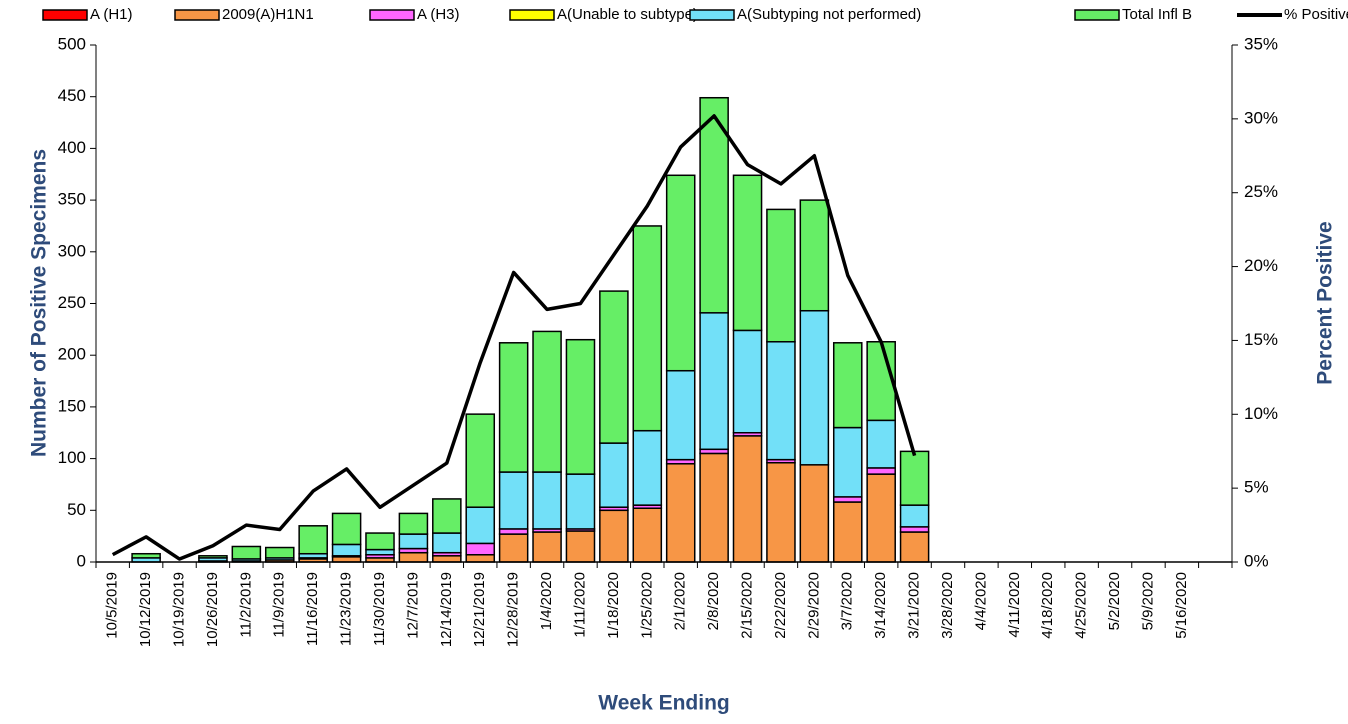  I want to click on legend-label: Total Infl B, so click(1157, 14).